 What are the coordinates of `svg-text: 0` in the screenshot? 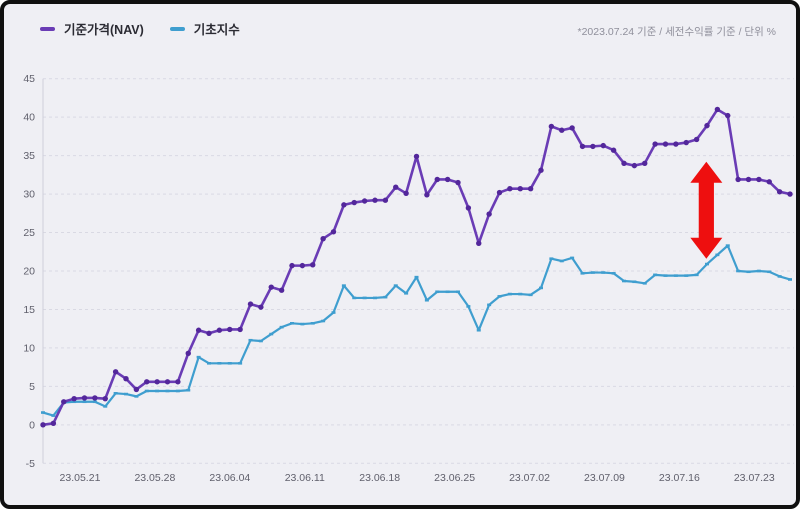 It's located at (32, 425).